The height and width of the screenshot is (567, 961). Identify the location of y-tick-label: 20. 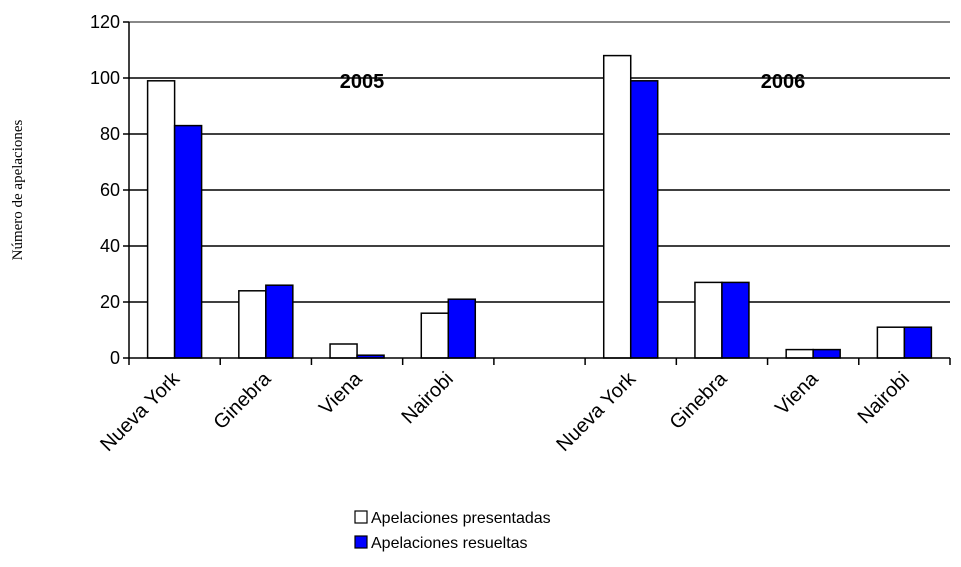
(110, 302).